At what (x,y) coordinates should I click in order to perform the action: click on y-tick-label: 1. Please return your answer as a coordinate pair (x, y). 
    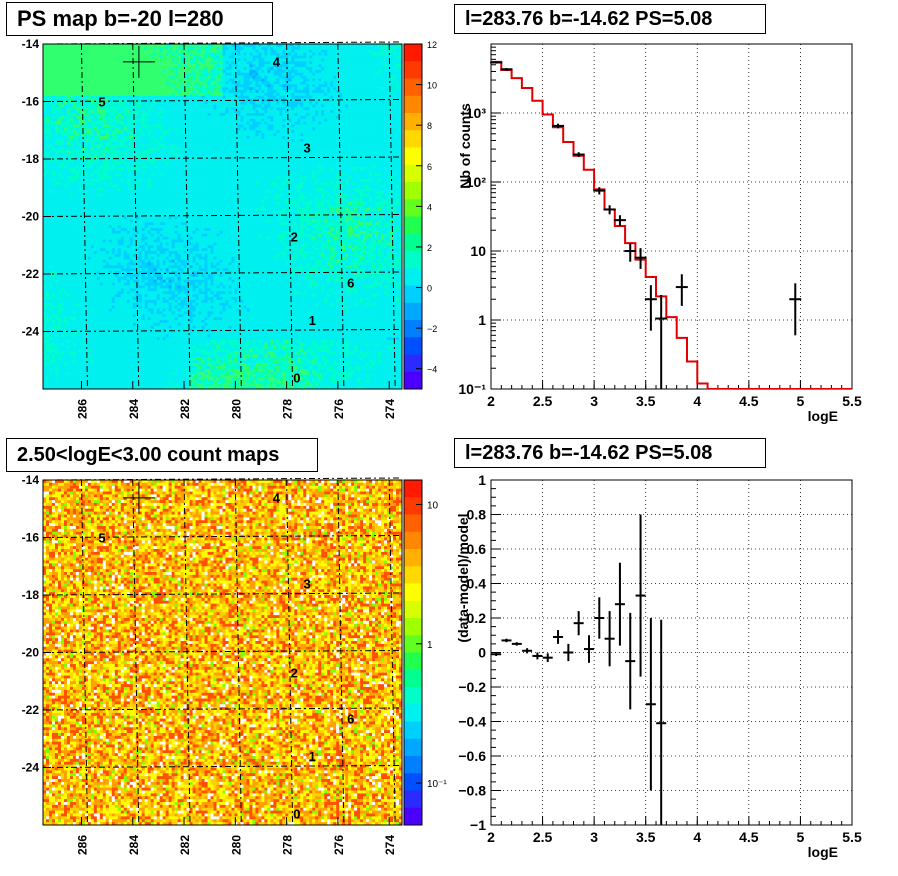
    Looking at the image, I should click on (482, 480).